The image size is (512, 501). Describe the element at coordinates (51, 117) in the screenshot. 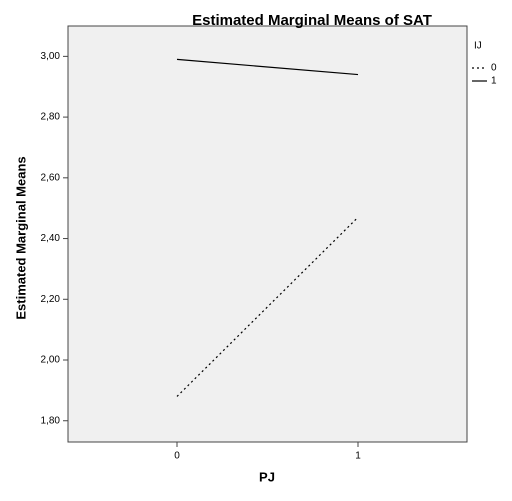

I see `y-tick-label: 2,80` at that location.